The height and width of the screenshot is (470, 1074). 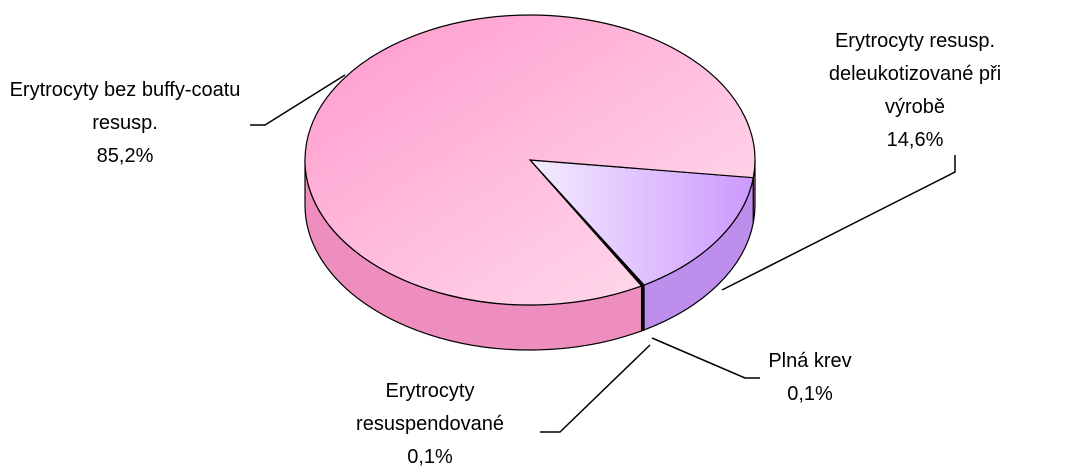 I want to click on value-label: 85,2%, so click(x=125, y=156).